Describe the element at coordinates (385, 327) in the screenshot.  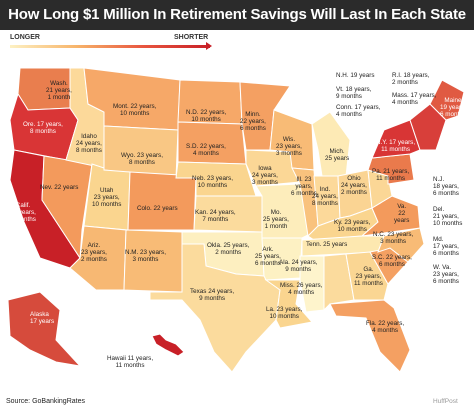
I see `label-fl: Fla. 22 years, 4 months` at that location.